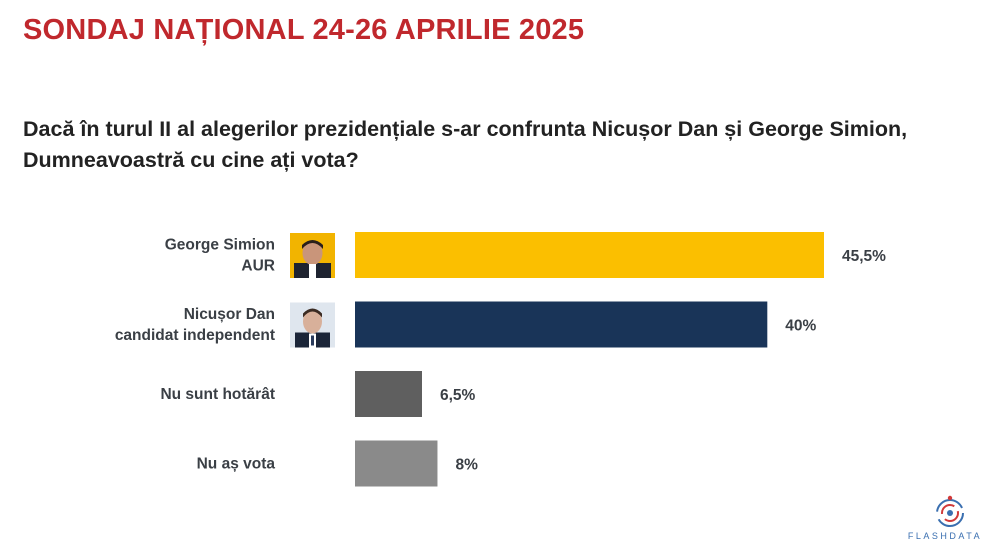 The height and width of the screenshot is (545, 989). What do you see at coordinates (458, 395) in the screenshot?
I see `value-label: 6,5%` at bounding box center [458, 395].